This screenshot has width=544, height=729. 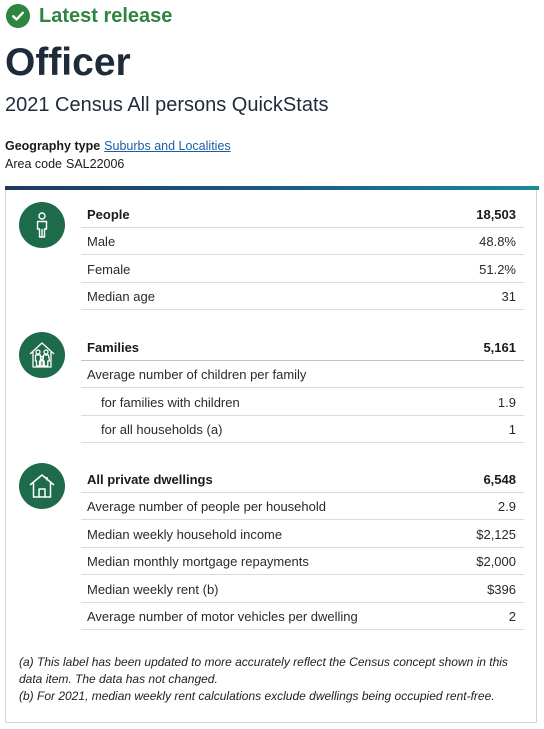 What do you see at coordinates (53, 146) in the screenshot?
I see `geography-type-label: Geography type` at bounding box center [53, 146].